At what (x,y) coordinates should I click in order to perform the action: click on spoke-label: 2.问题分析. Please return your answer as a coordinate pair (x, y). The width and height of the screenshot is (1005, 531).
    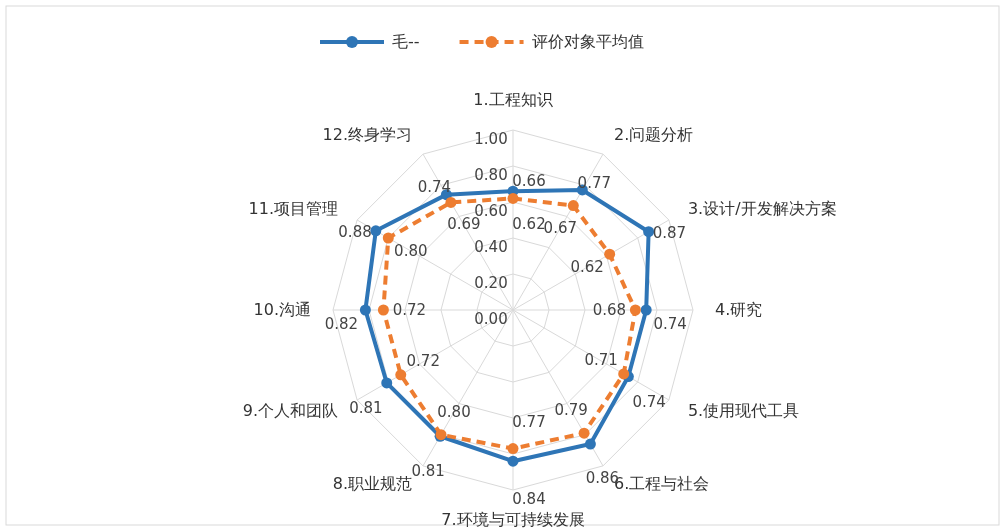
    Looking at the image, I should click on (654, 134).